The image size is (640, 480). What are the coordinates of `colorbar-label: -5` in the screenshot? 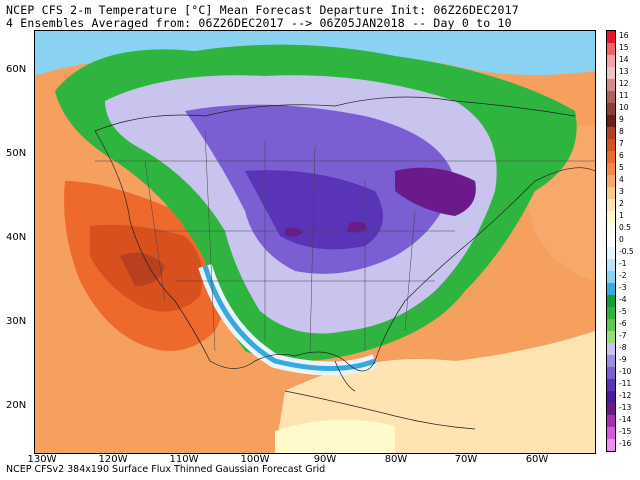 It's located at (623, 311).